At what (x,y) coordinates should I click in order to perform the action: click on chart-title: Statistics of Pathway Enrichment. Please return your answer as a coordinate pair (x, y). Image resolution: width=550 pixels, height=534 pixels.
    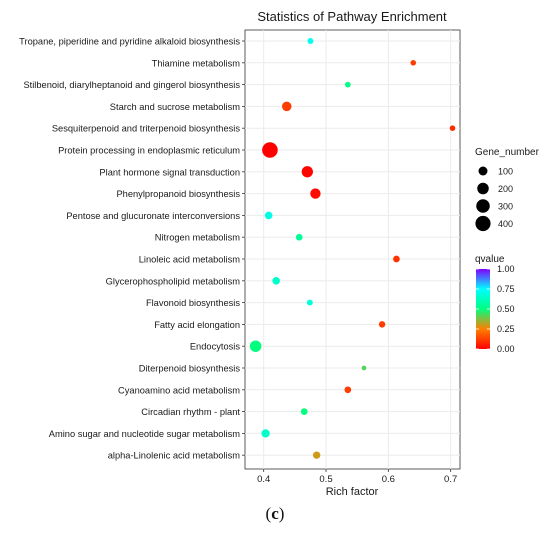
    Looking at the image, I should click on (352, 16).